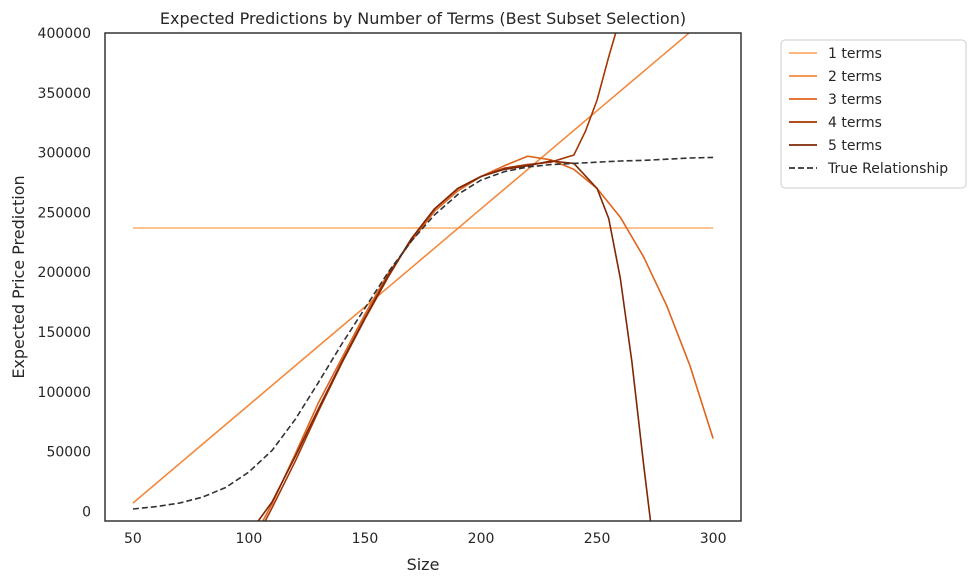  What do you see at coordinates (365, 539) in the screenshot?
I see `x-tick-label: 150` at bounding box center [365, 539].